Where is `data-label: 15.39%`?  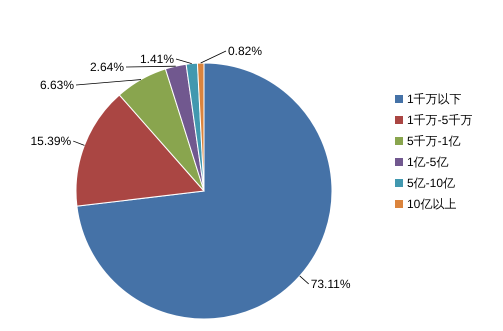
data-label: 15.39% is located at coordinates (51, 141).